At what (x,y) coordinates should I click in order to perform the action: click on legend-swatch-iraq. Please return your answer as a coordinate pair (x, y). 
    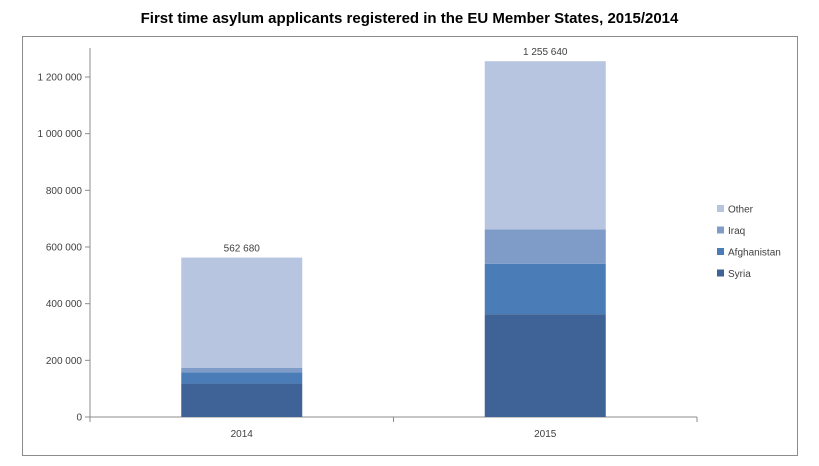
    Looking at the image, I should click on (720, 230).